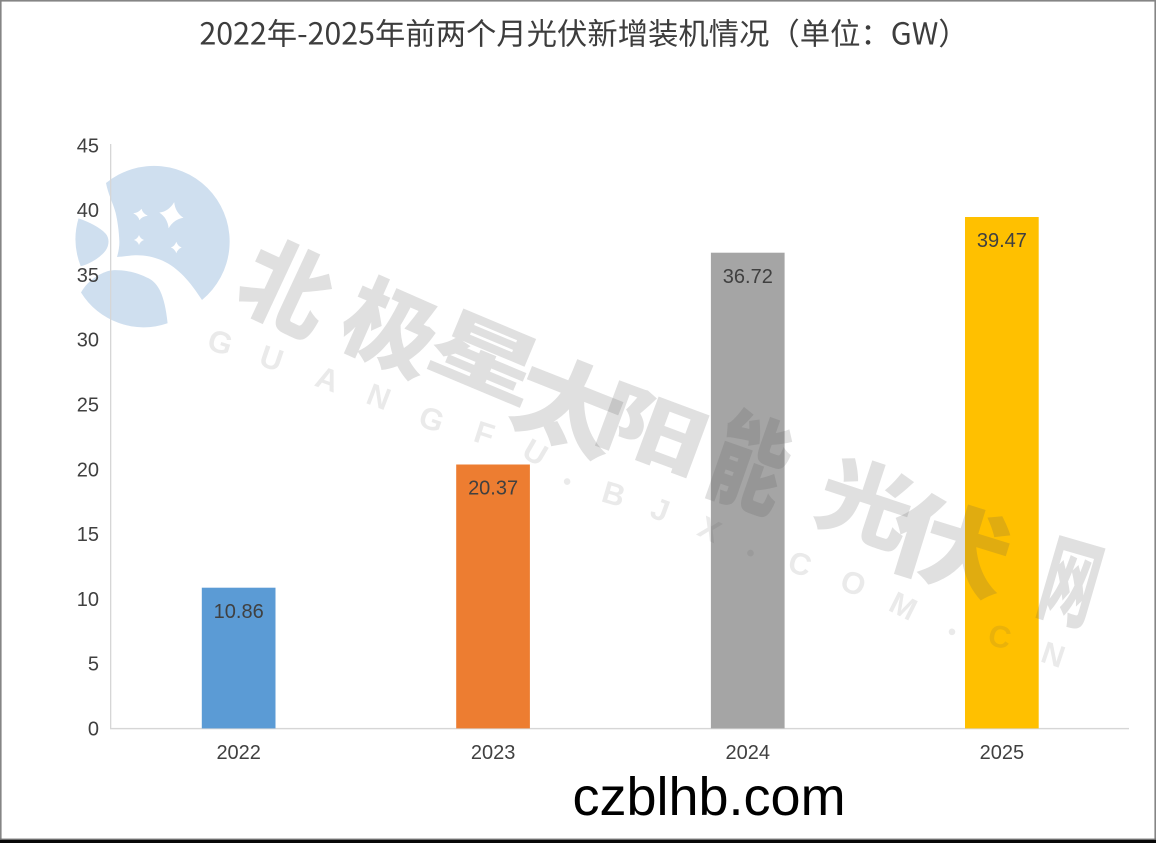 The height and width of the screenshot is (843, 1156). I want to click on svg-text: 20, so click(88, 470).